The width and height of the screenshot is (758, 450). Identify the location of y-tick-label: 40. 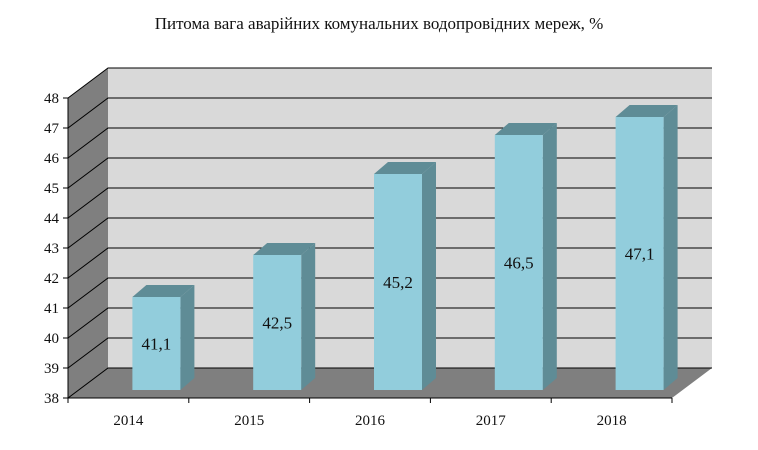
(51, 339).